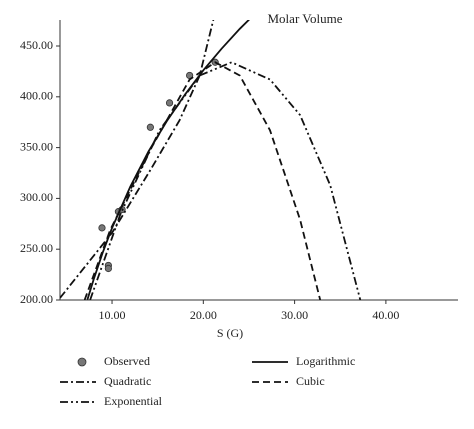  I want to click on legend-label: Quadratic, so click(127, 381).